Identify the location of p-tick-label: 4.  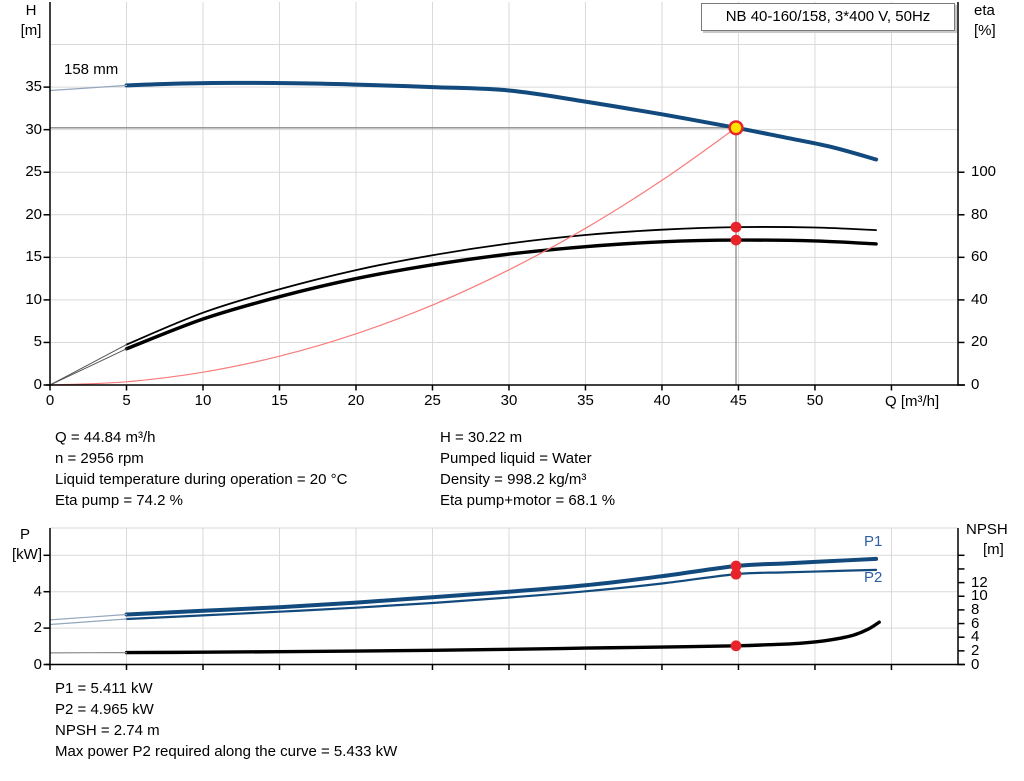
(37, 591).